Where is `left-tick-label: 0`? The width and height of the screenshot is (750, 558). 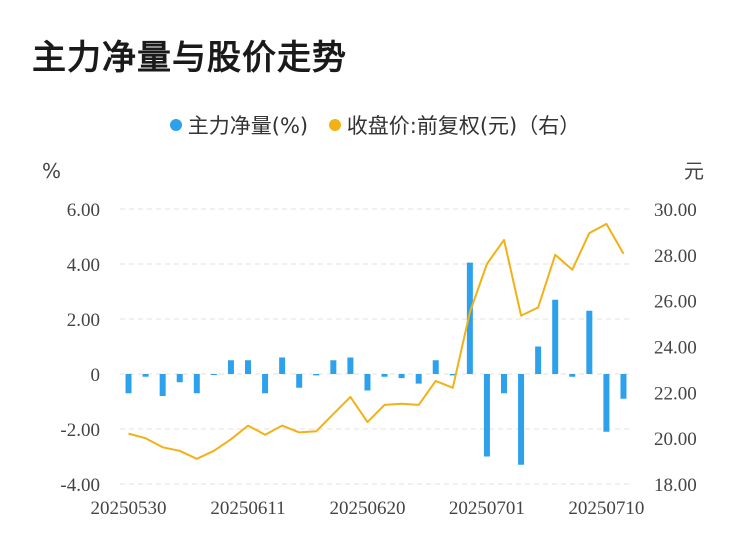
left-tick-label: 0 is located at coordinates (96, 375).